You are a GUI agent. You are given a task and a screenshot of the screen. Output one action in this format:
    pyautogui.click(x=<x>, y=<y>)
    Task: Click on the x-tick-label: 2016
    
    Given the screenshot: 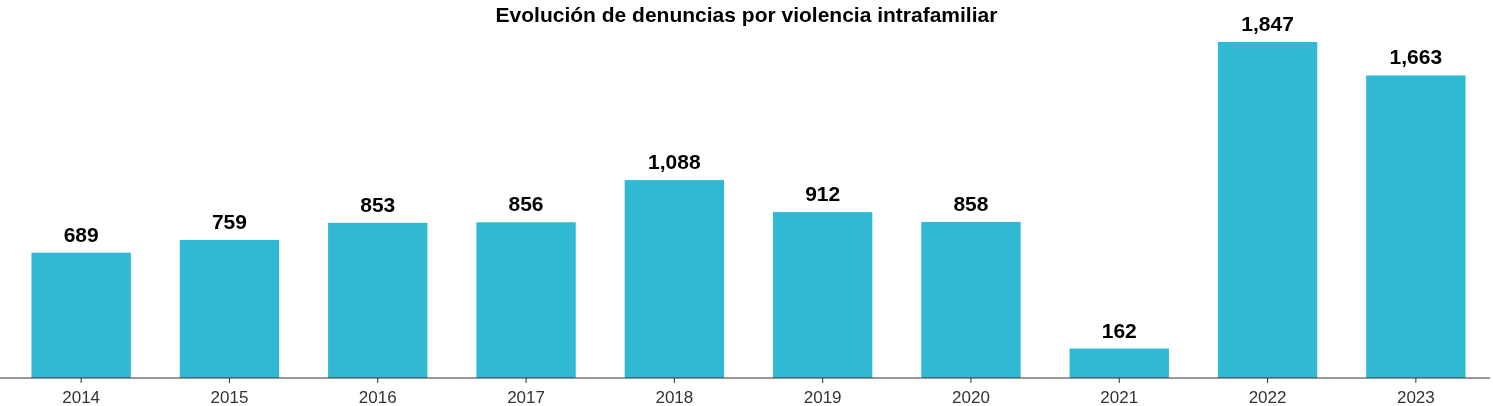 What is the action you would take?
    pyautogui.click(x=377, y=397)
    